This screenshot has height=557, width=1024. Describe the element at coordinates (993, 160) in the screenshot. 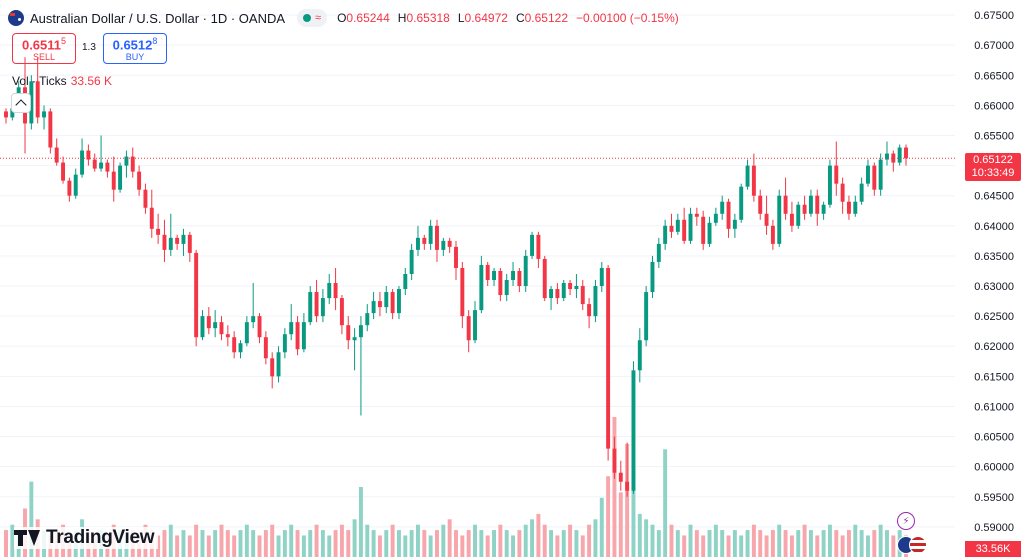

I see `last-price-value: 0.65122` at that location.